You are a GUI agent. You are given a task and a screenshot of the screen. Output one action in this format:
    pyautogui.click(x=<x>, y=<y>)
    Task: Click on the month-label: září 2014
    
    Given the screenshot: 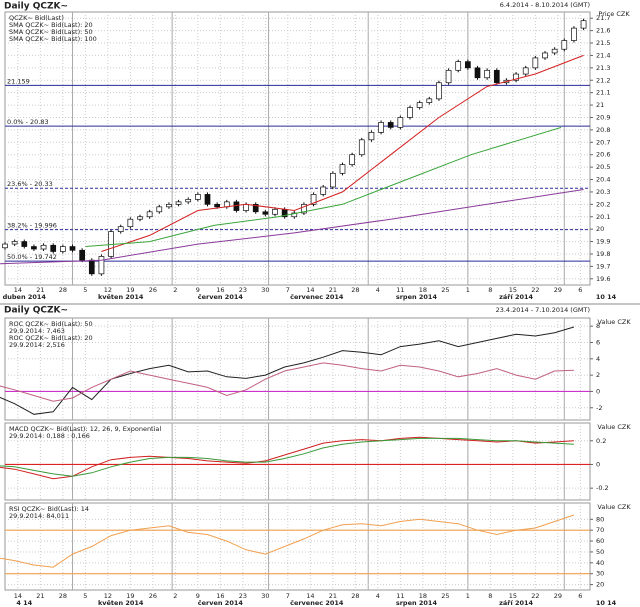 What is the action you would take?
    pyautogui.click(x=516, y=603)
    